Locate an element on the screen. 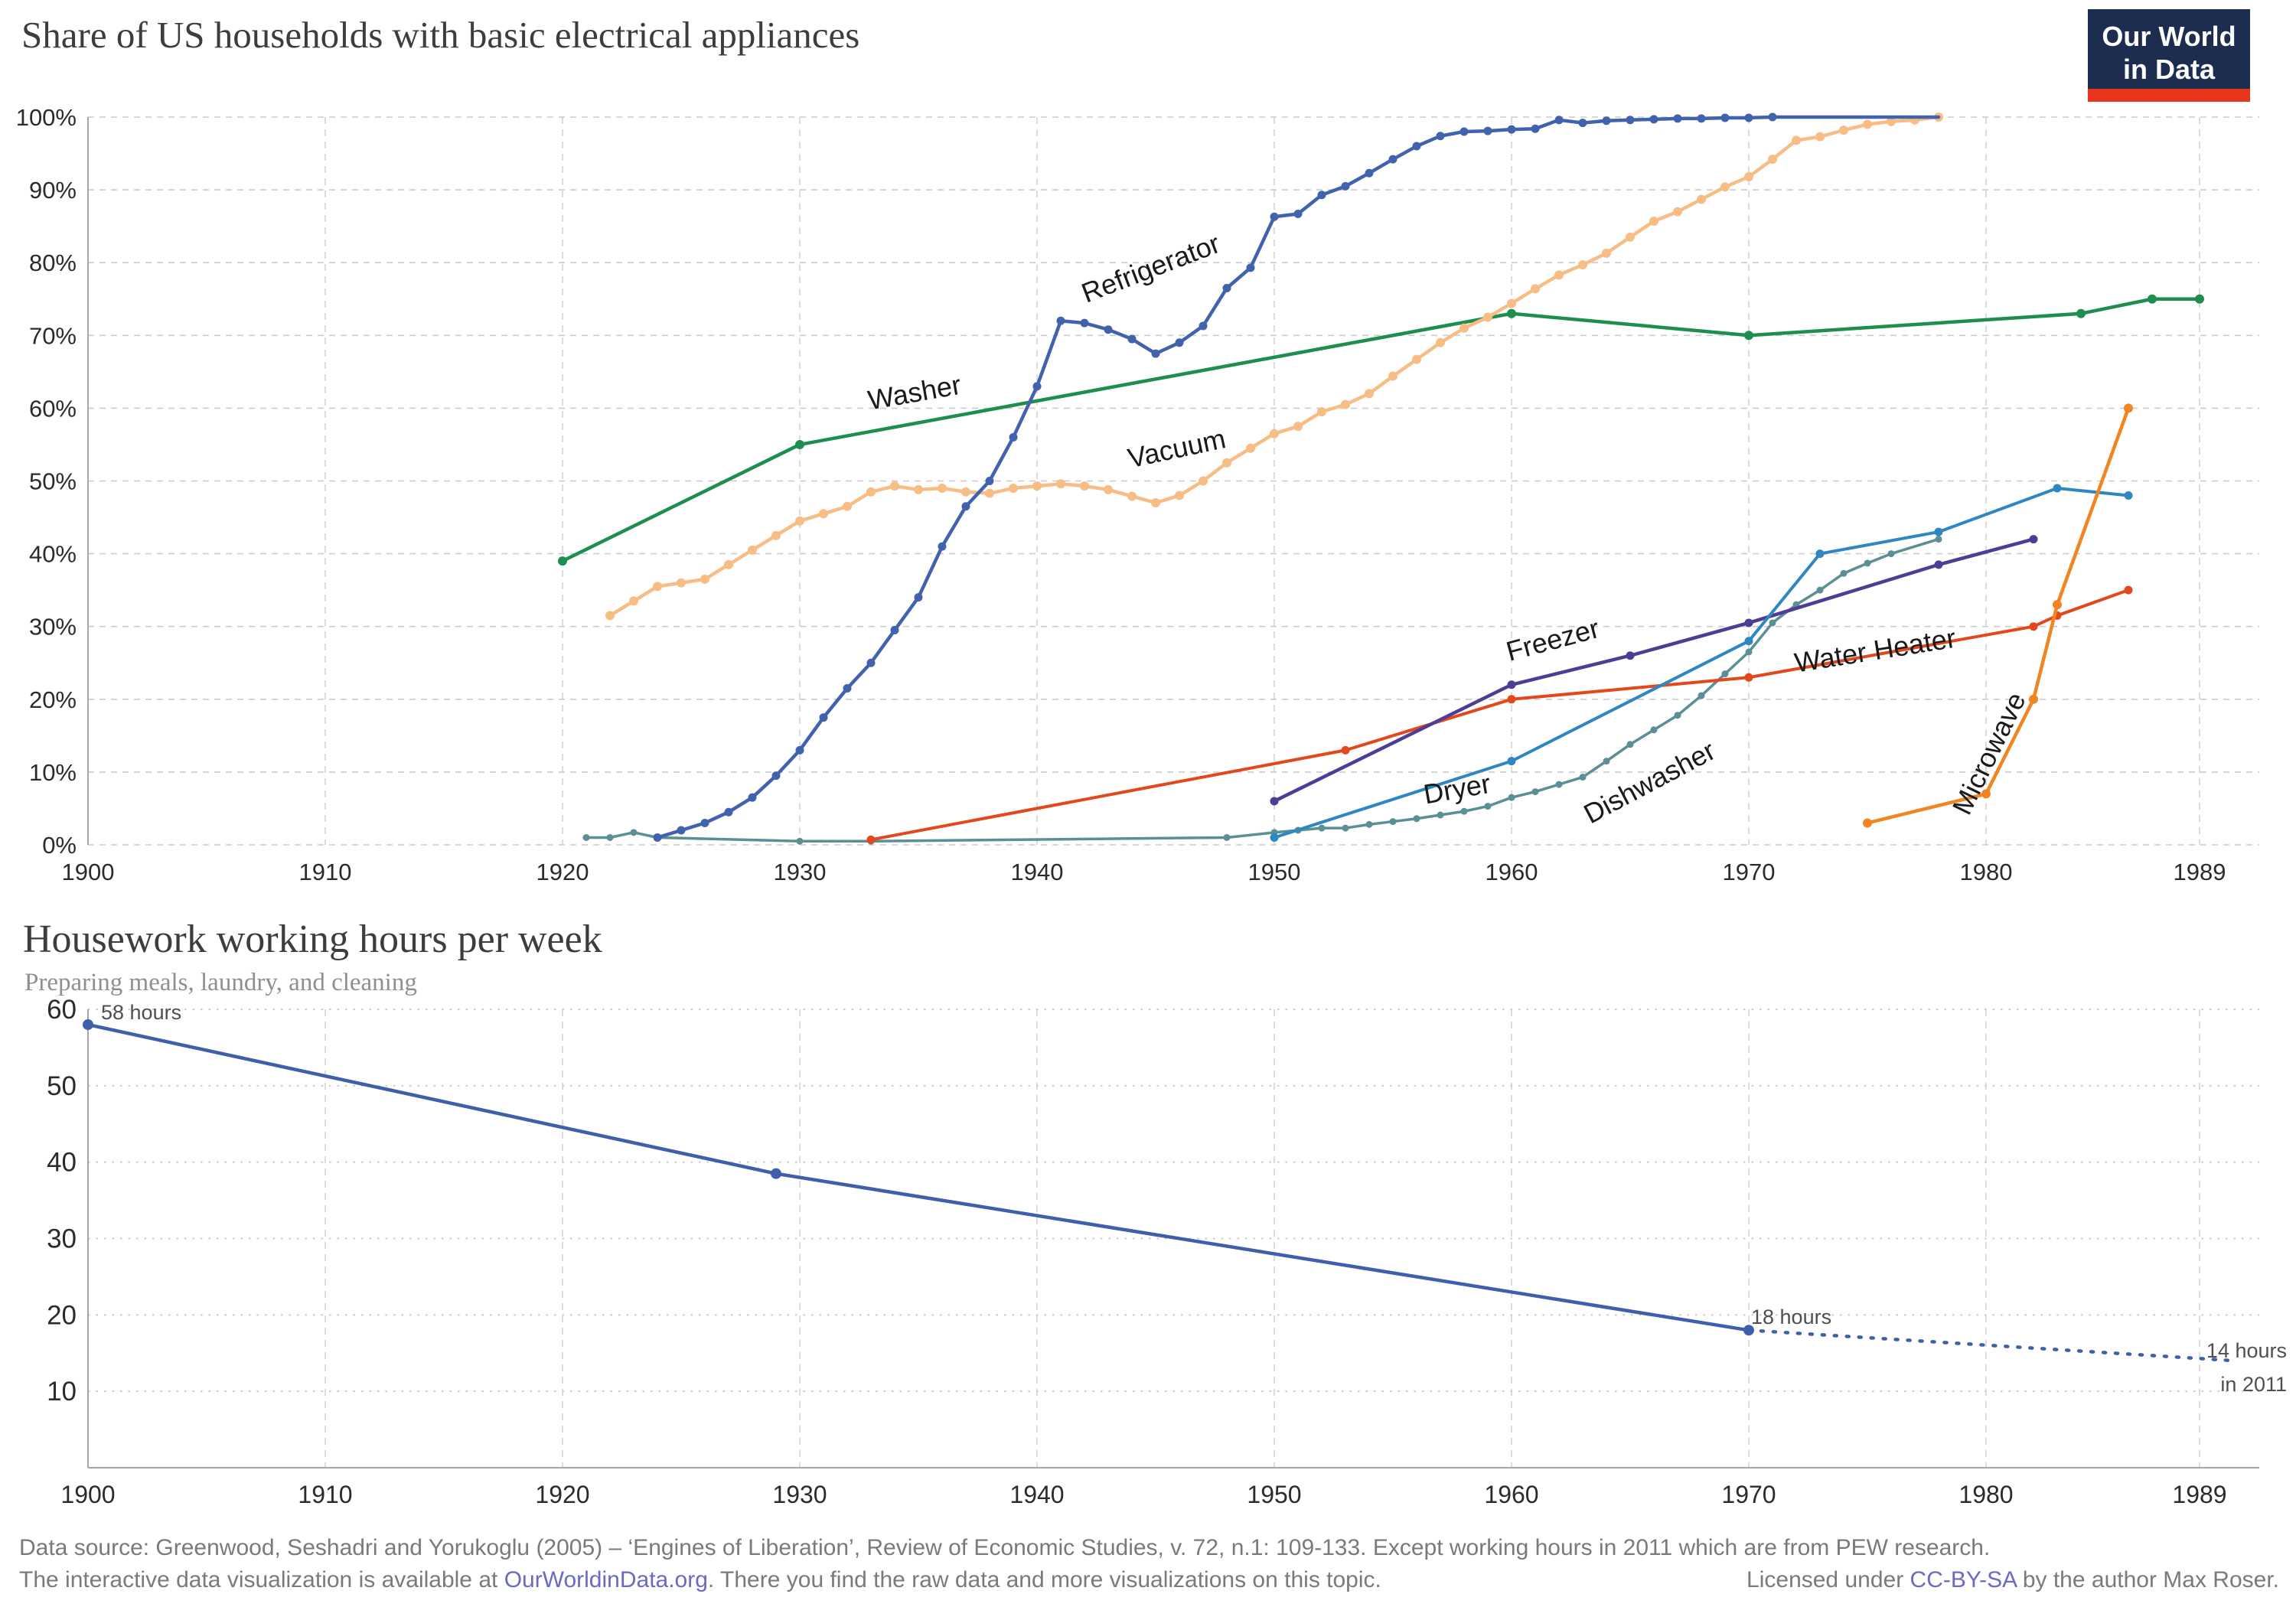 This screenshot has width=2296, height=1607. x-tick-label: 1989 is located at coordinates (2200, 872).